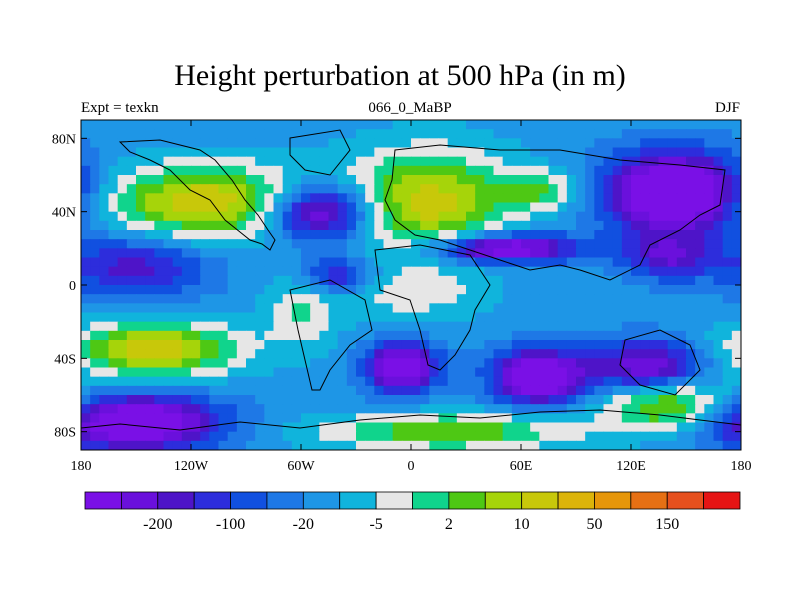 This screenshot has height=600, width=800. Describe the element at coordinates (521, 466) in the screenshot. I see `x-tick-label: 60E` at that location.